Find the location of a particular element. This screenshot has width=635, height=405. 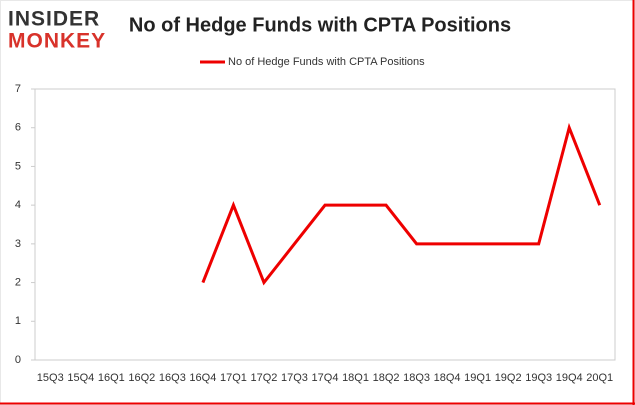

x-tick-label: 19Q3 is located at coordinates (538, 378).